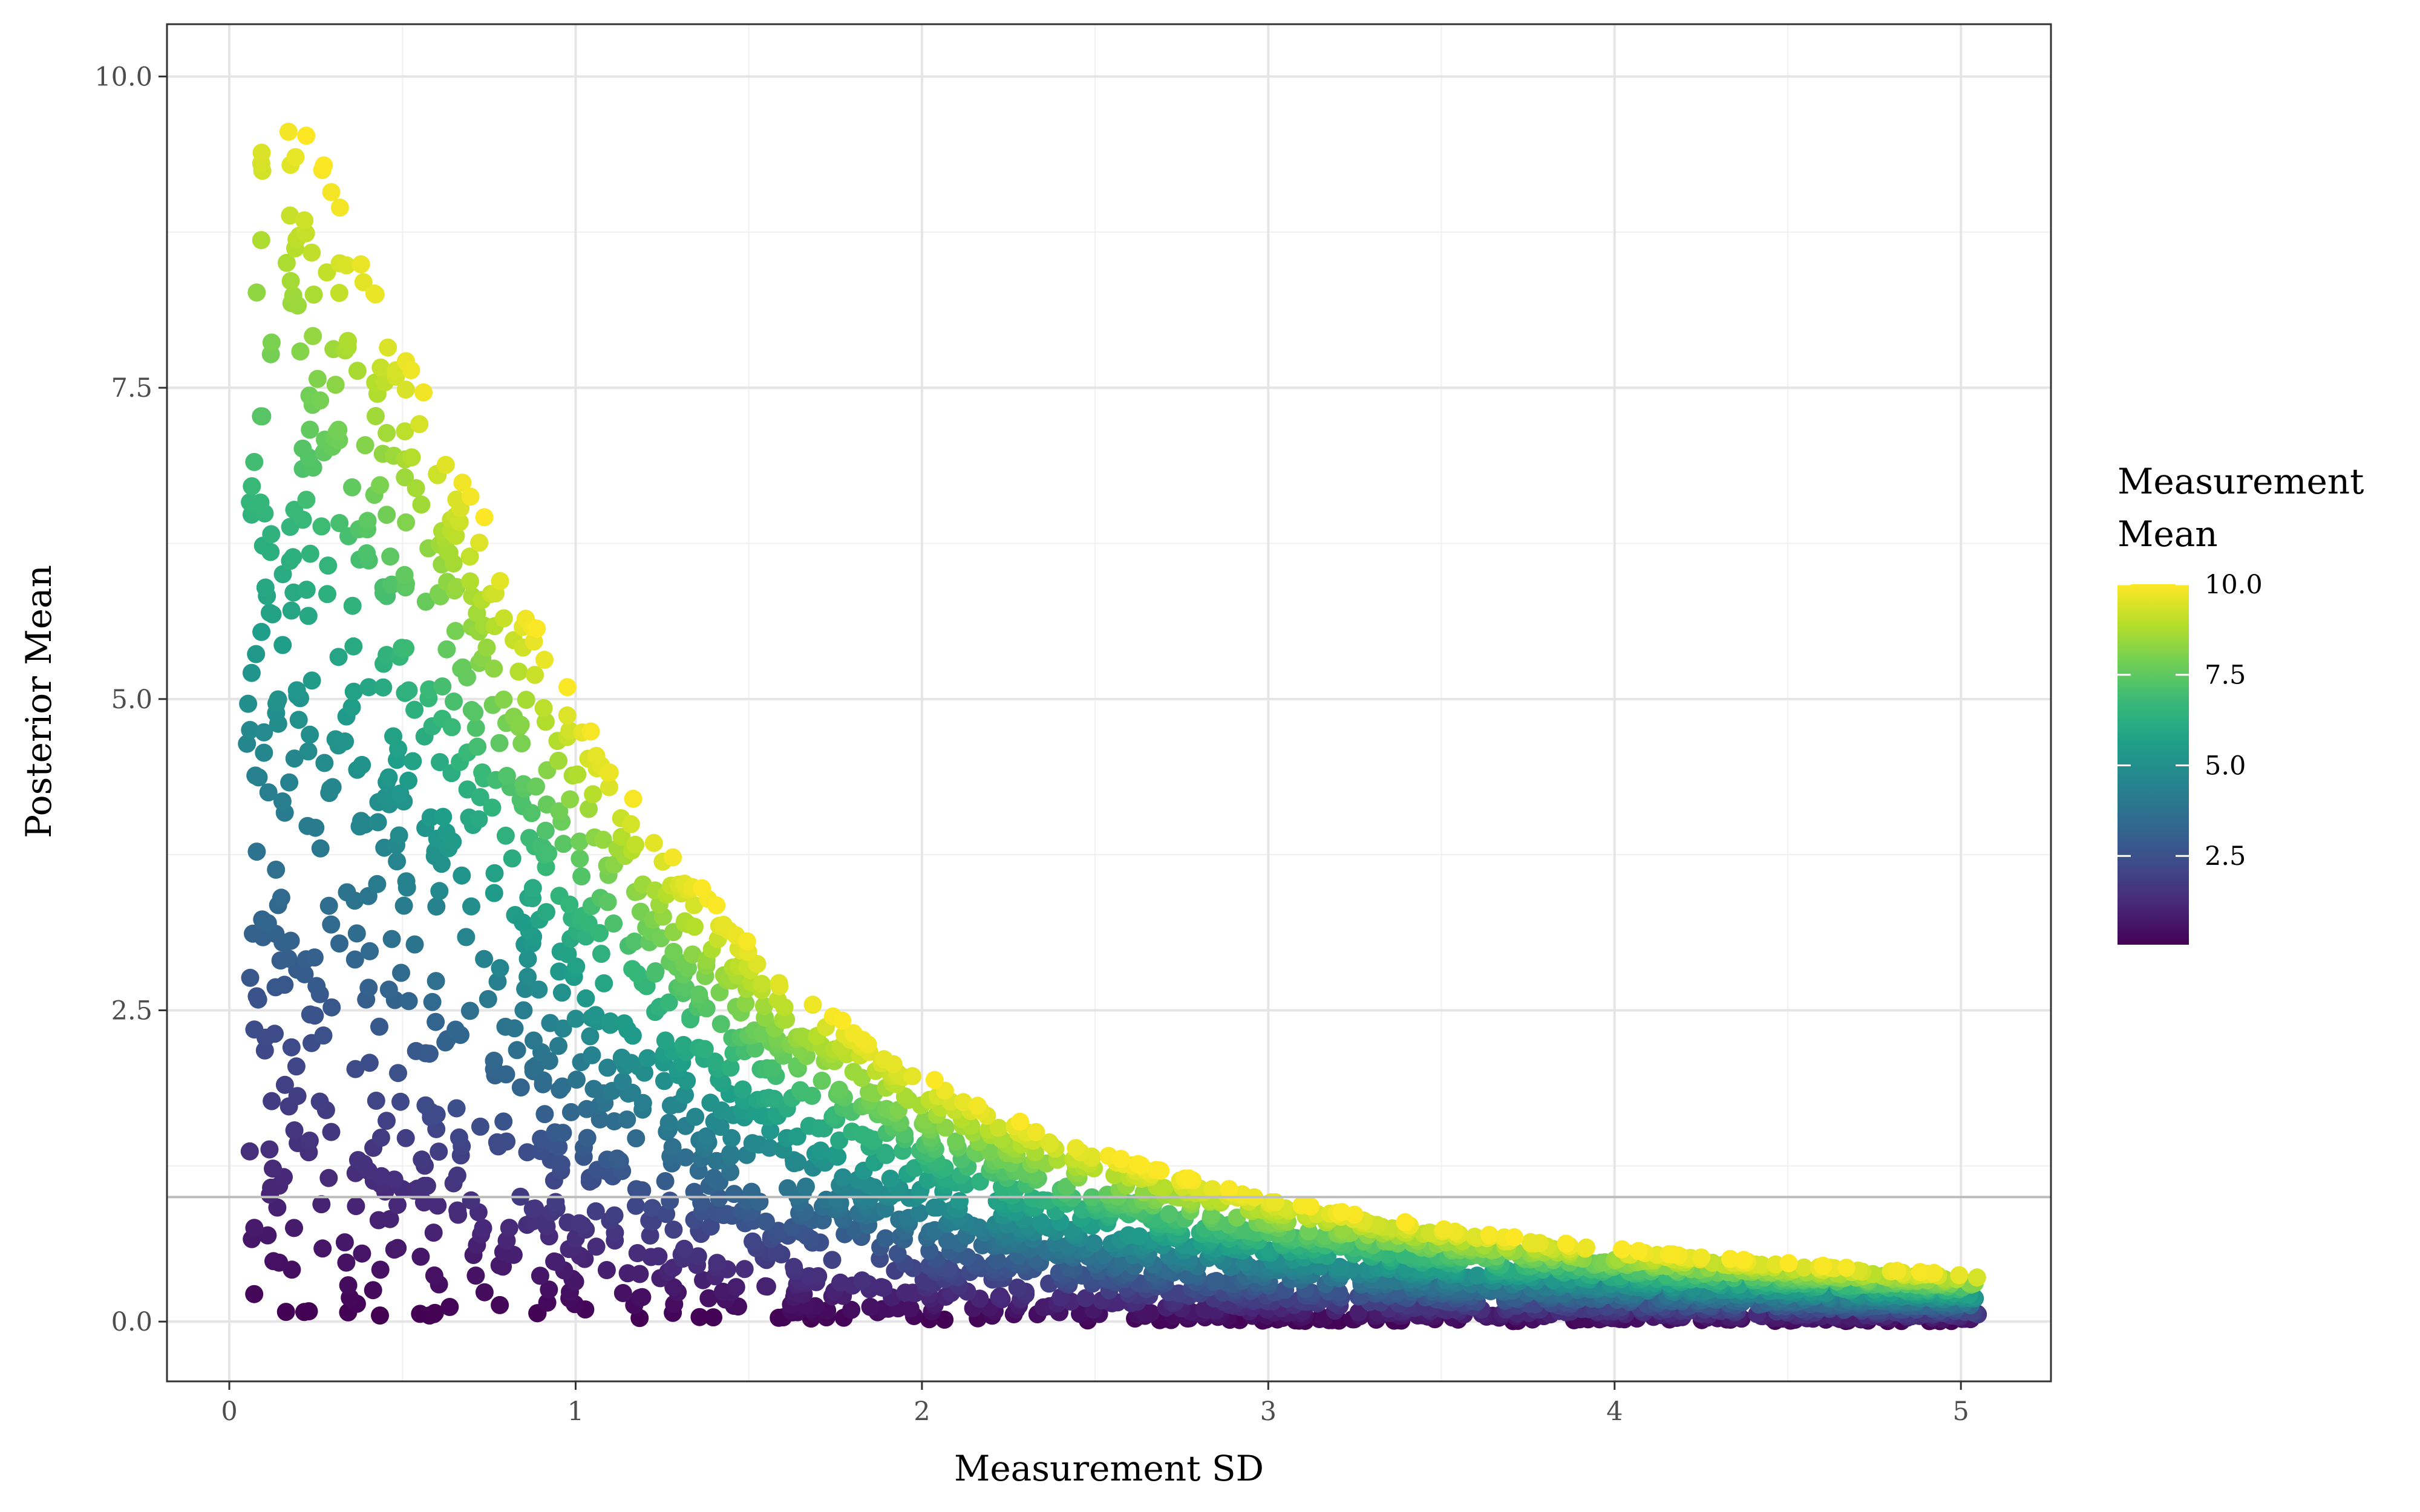 The height and width of the screenshot is (1512, 2420). What do you see at coordinates (922, 1412) in the screenshot?
I see `x-tick-label: 2` at bounding box center [922, 1412].